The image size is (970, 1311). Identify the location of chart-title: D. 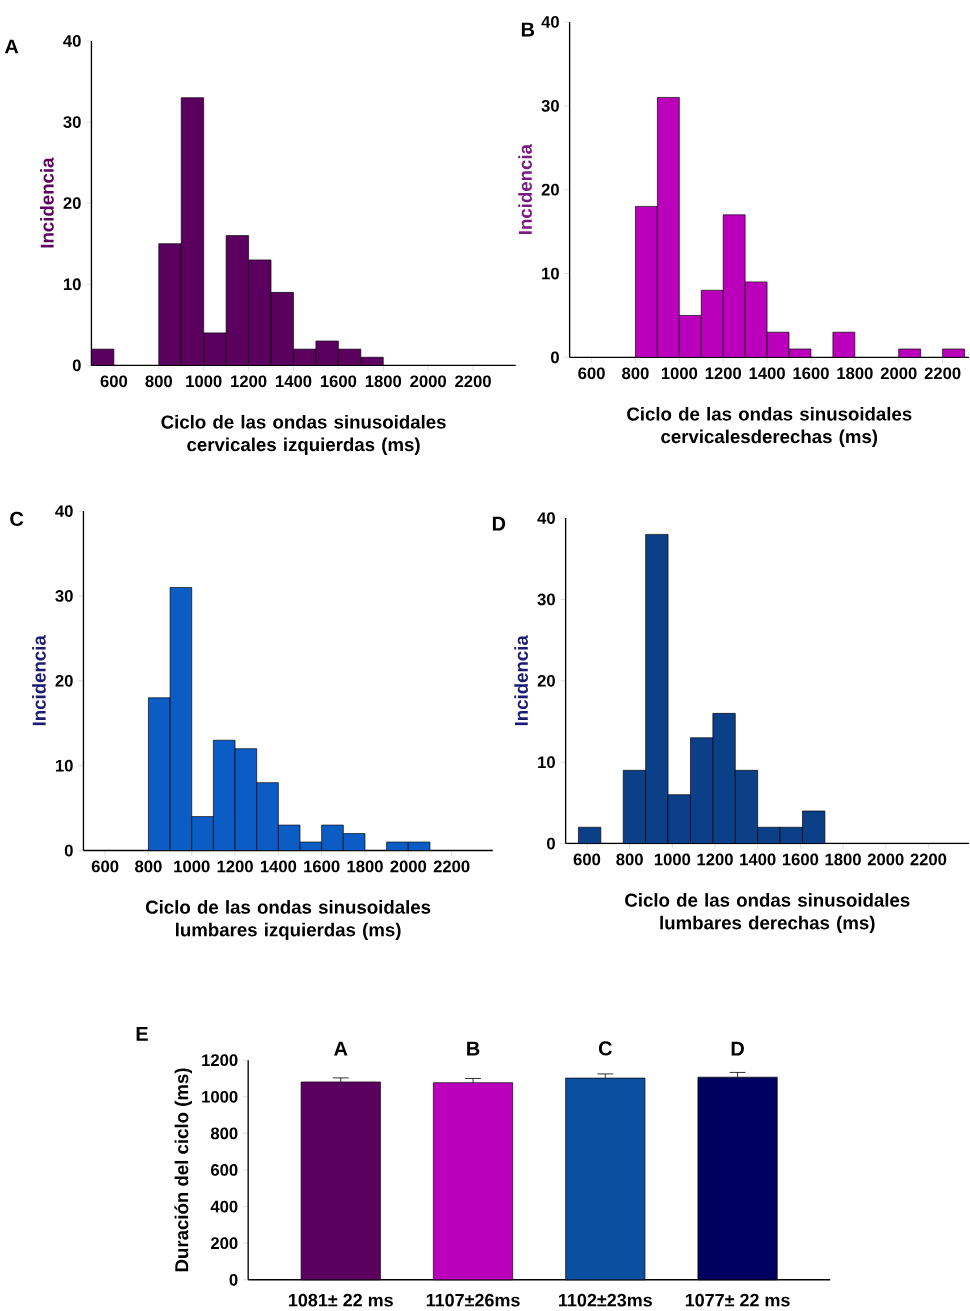
(499, 523).